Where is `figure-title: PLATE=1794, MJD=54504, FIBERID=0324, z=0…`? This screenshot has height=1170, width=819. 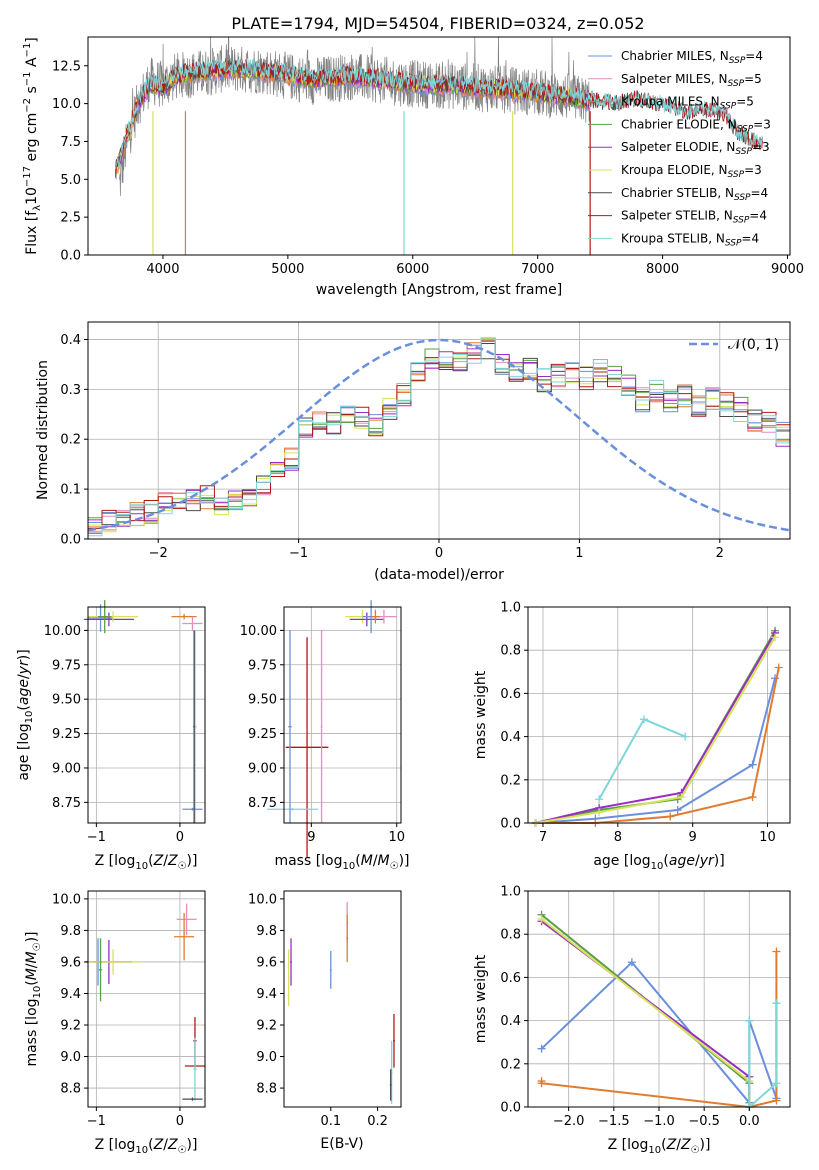 figure-title: PLATE=1794, MJD=54504, FIBERID=0324, z=0… is located at coordinates (437, 23).